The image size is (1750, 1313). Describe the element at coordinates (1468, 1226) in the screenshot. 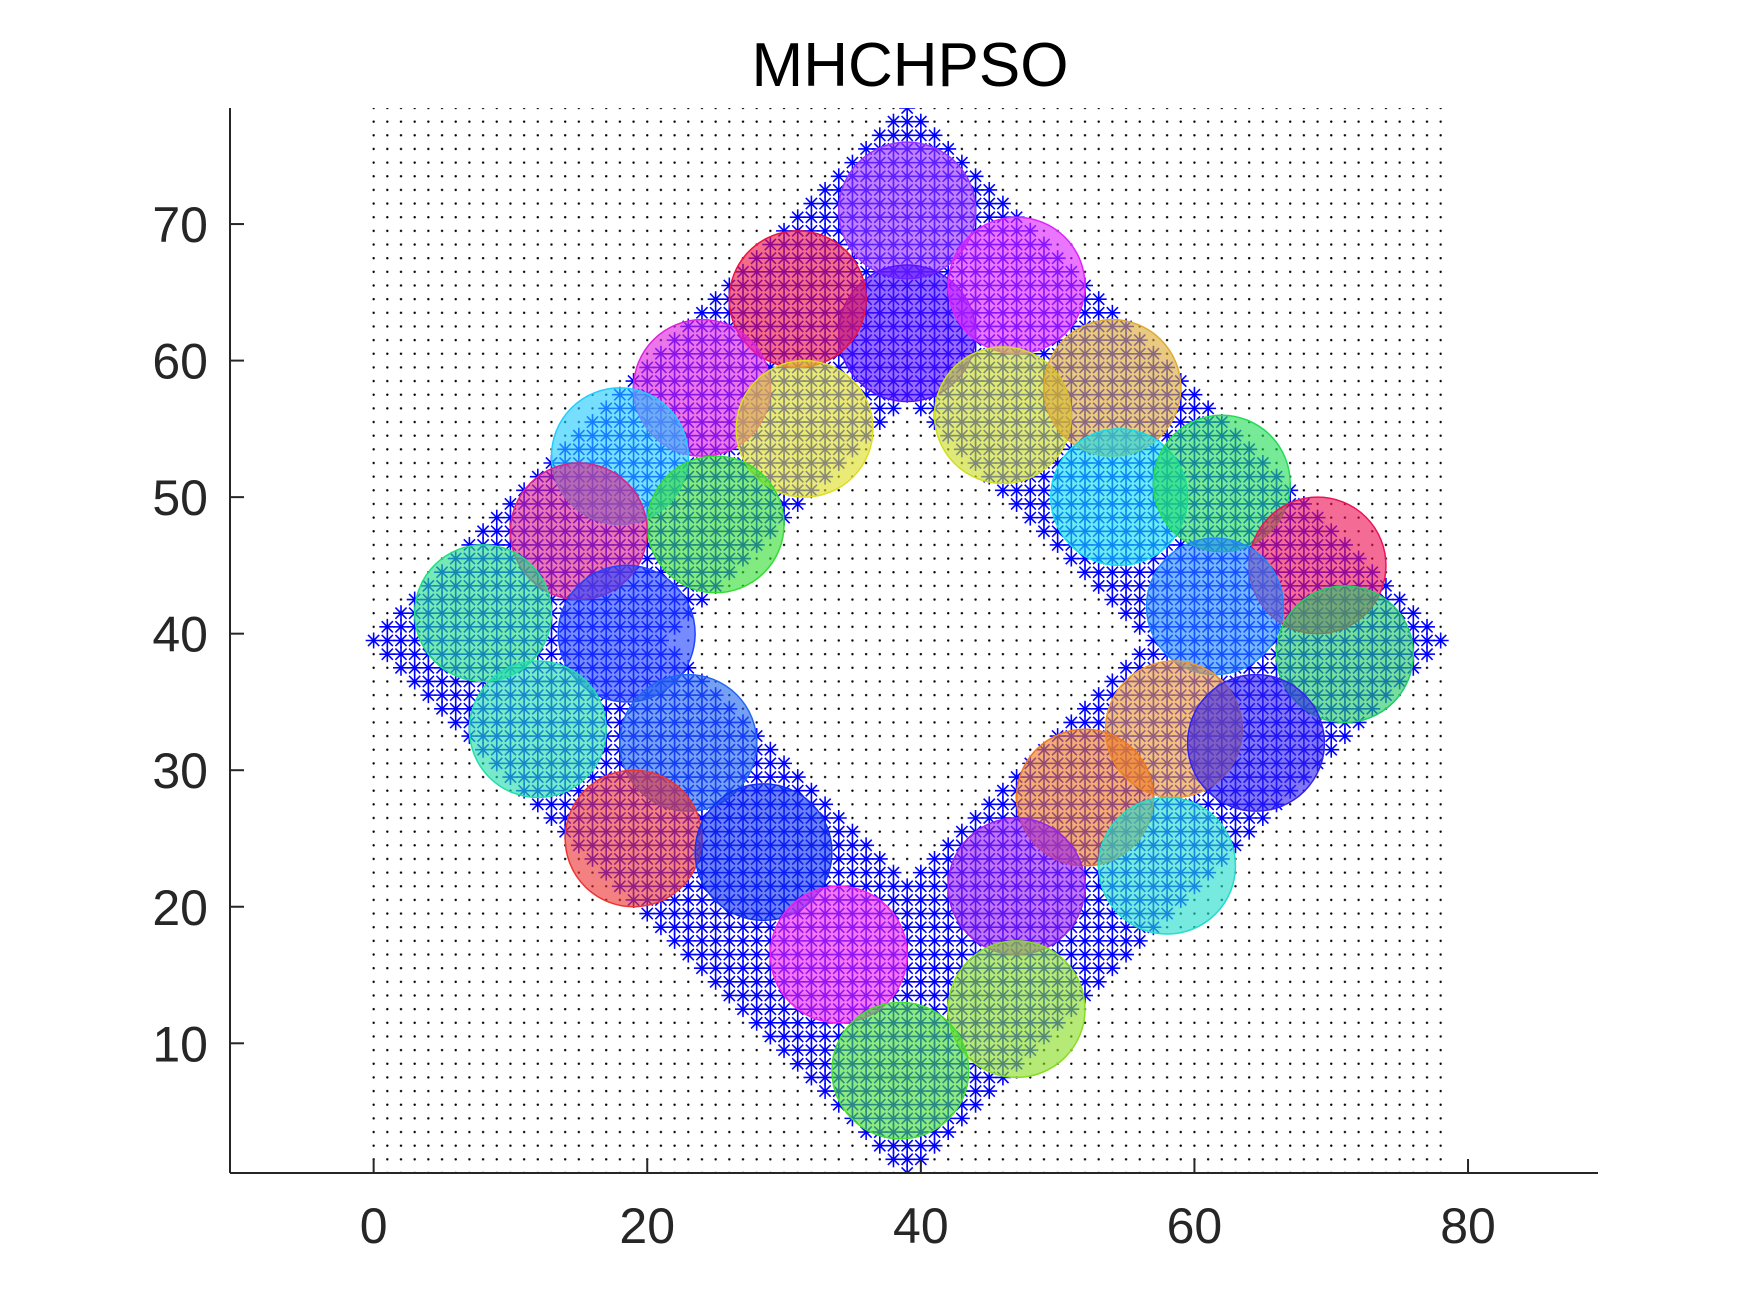

I see `x-tick-label: 80` at that location.